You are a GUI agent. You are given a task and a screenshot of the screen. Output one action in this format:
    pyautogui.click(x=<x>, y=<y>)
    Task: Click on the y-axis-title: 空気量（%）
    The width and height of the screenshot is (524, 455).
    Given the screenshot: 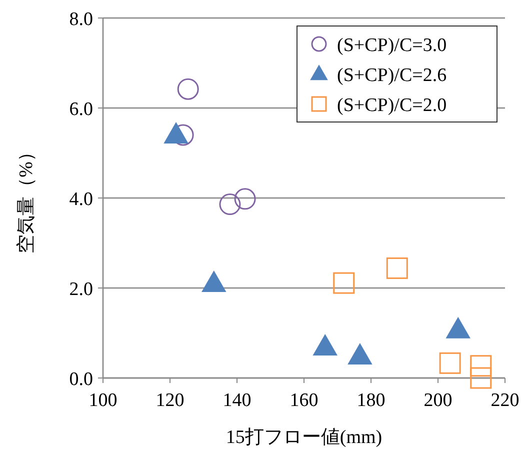 What is the action you would take?
    pyautogui.click(x=26, y=198)
    